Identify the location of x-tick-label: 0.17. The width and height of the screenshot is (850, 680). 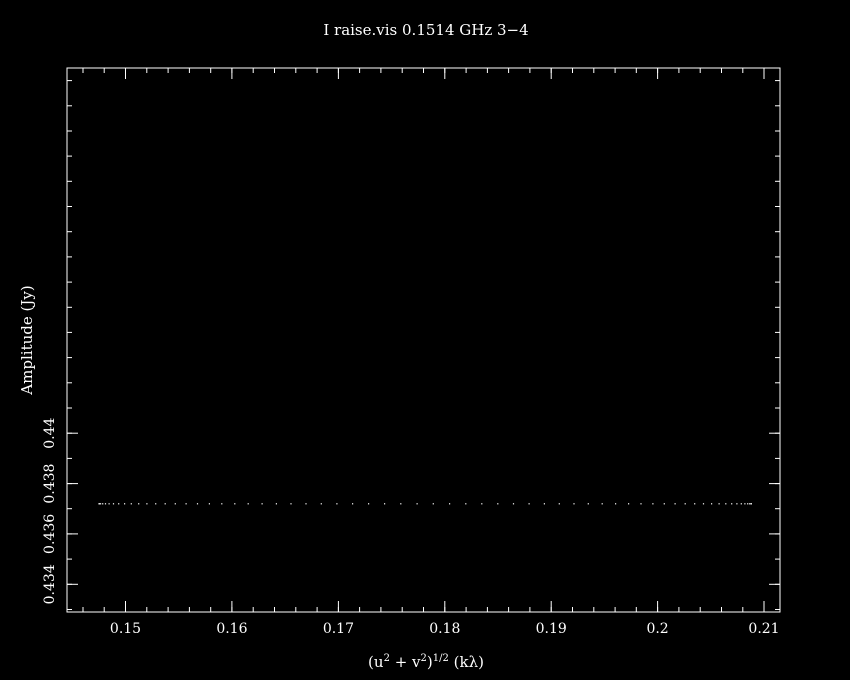
(338, 629).